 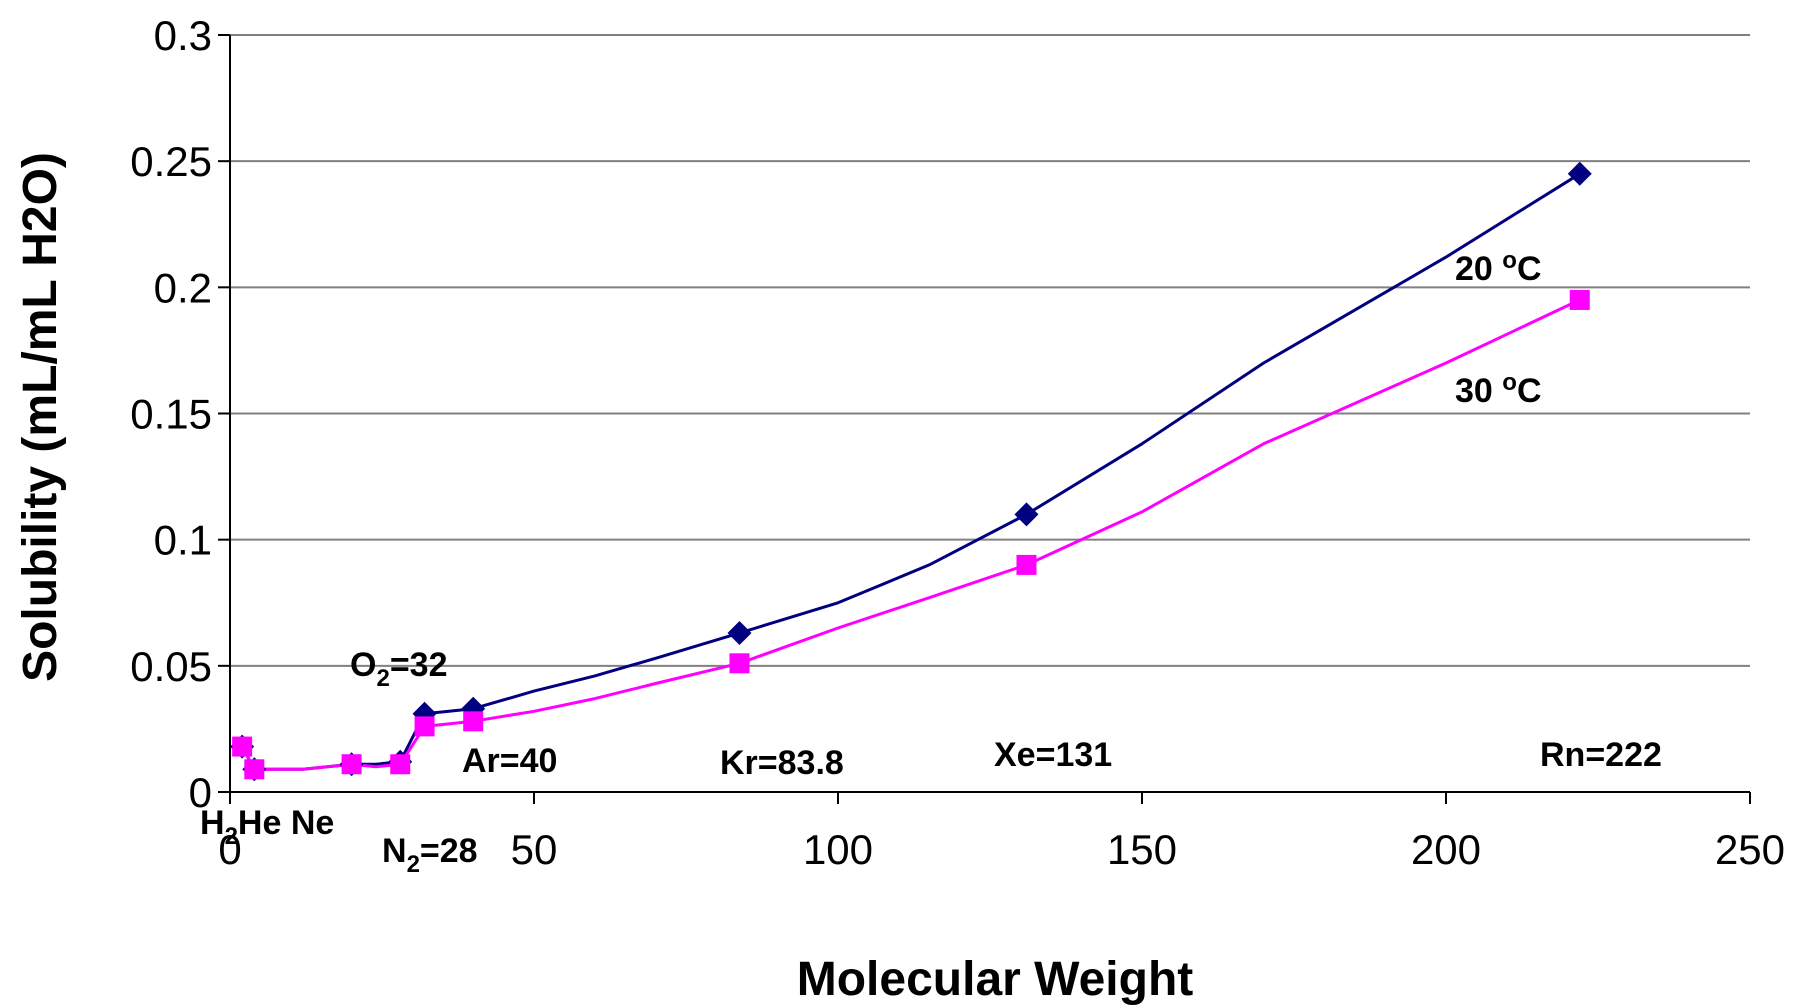 I want to click on annotation-n2: N2=28, so click(x=430, y=855).